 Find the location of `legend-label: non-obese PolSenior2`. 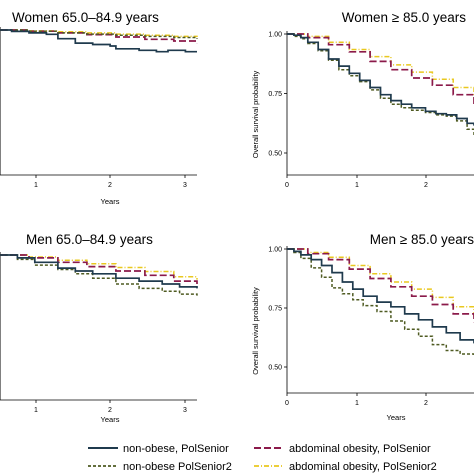

legend-label: non-obese PolSenior2 is located at coordinates (177, 467).